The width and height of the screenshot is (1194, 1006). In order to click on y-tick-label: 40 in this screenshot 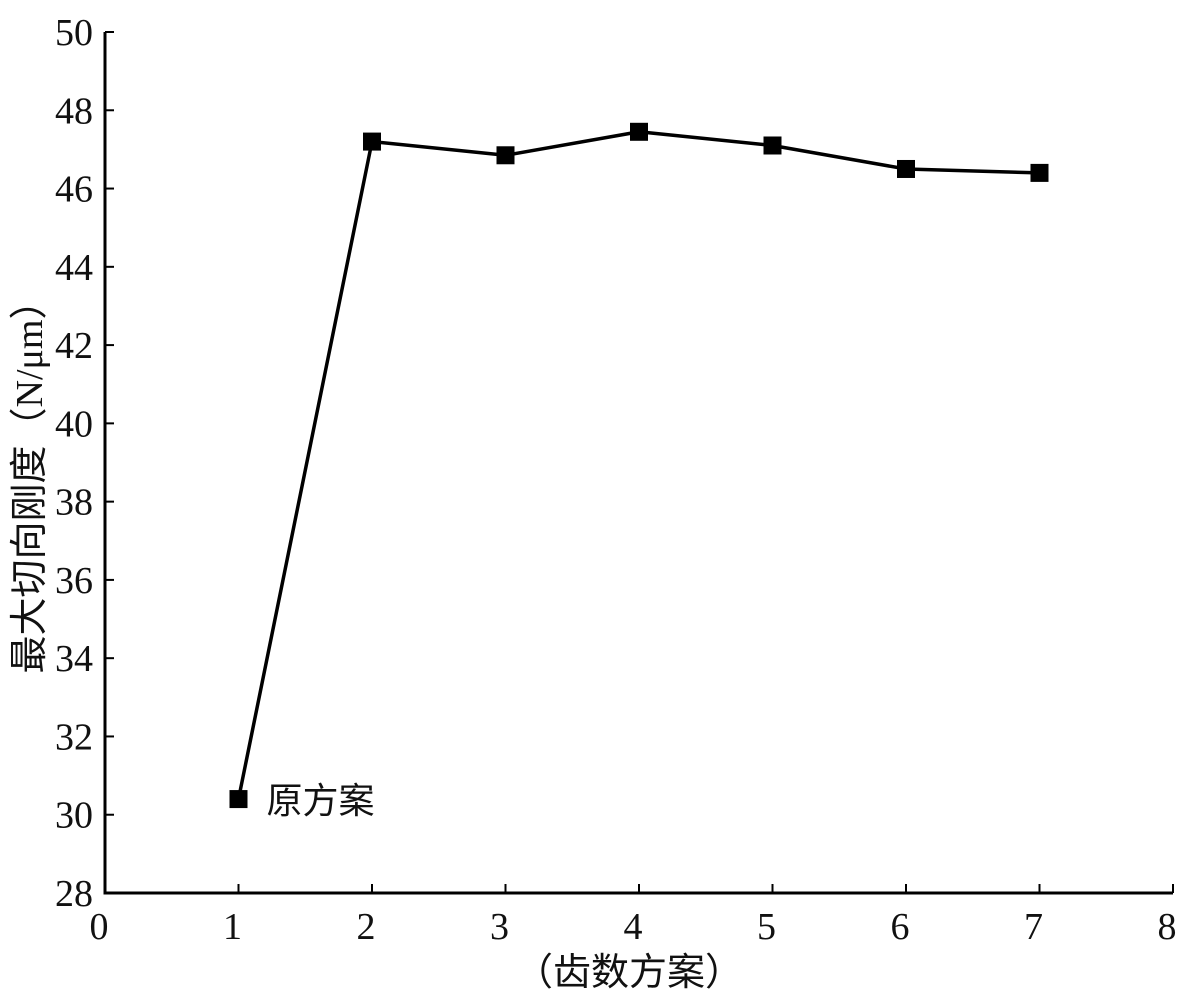, I will do `click(74, 424)`.